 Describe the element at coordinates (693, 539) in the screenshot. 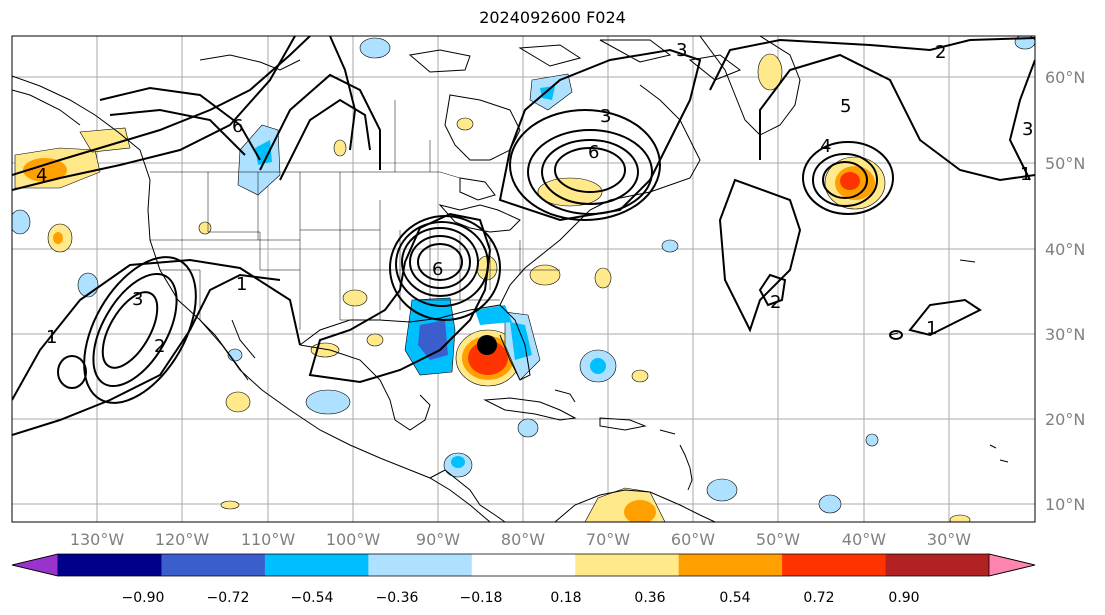

I see `lon-label: 60°W` at that location.